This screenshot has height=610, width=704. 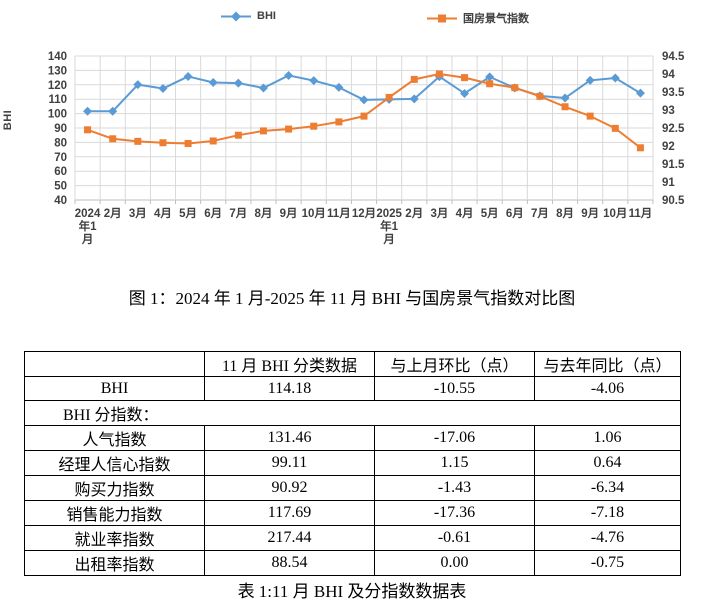 I want to click on table-caption: 表 1:11 月 BHI 及分指数数据表, so click(x=352, y=591).